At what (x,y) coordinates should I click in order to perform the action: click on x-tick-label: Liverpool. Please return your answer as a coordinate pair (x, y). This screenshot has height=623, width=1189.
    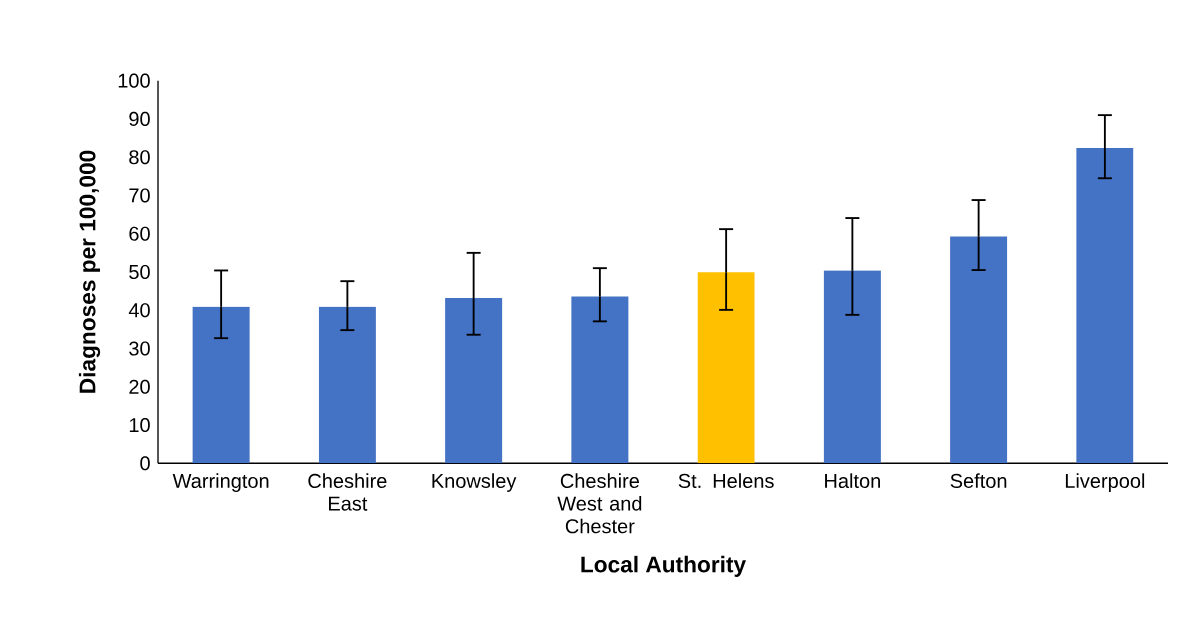
    Looking at the image, I should click on (1105, 482).